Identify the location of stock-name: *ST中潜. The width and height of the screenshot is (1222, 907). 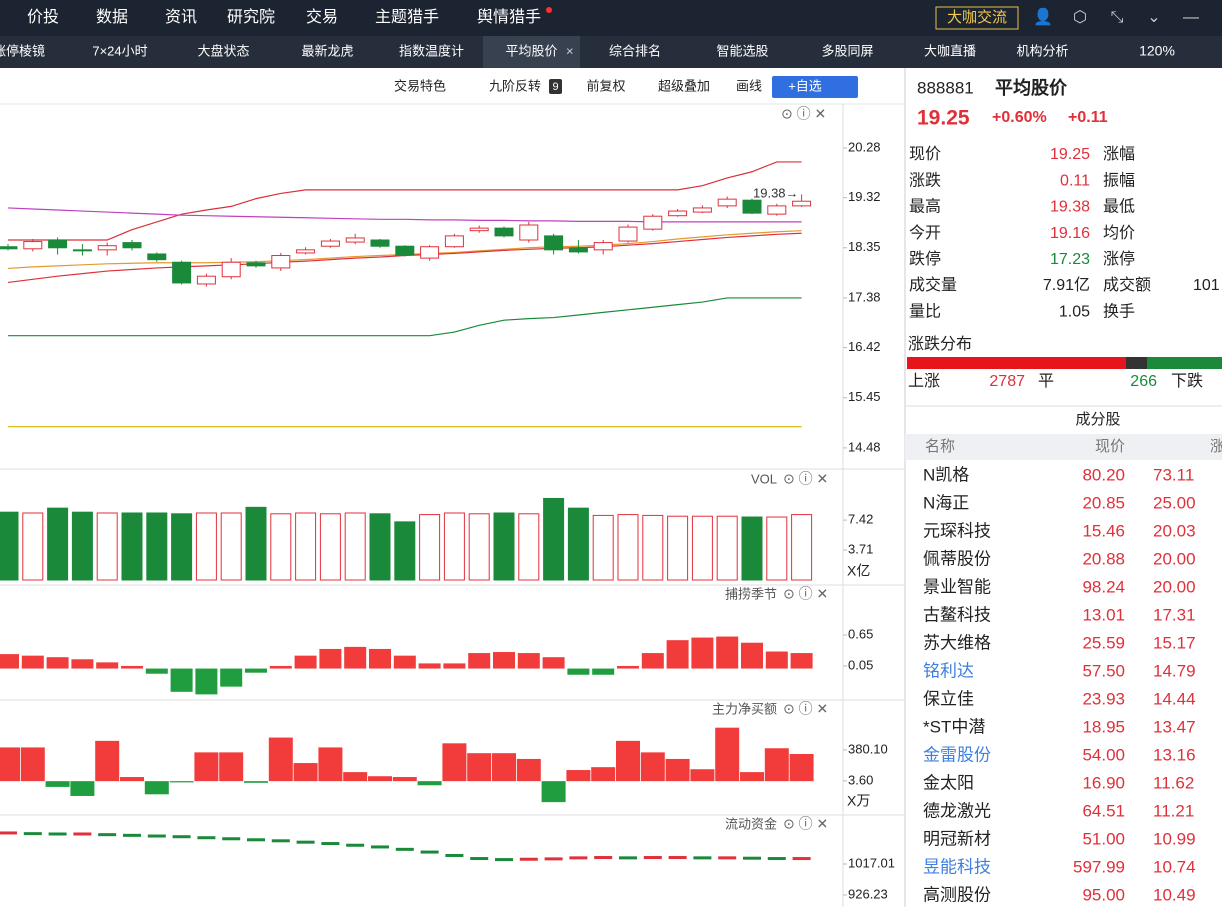
(954, 726).